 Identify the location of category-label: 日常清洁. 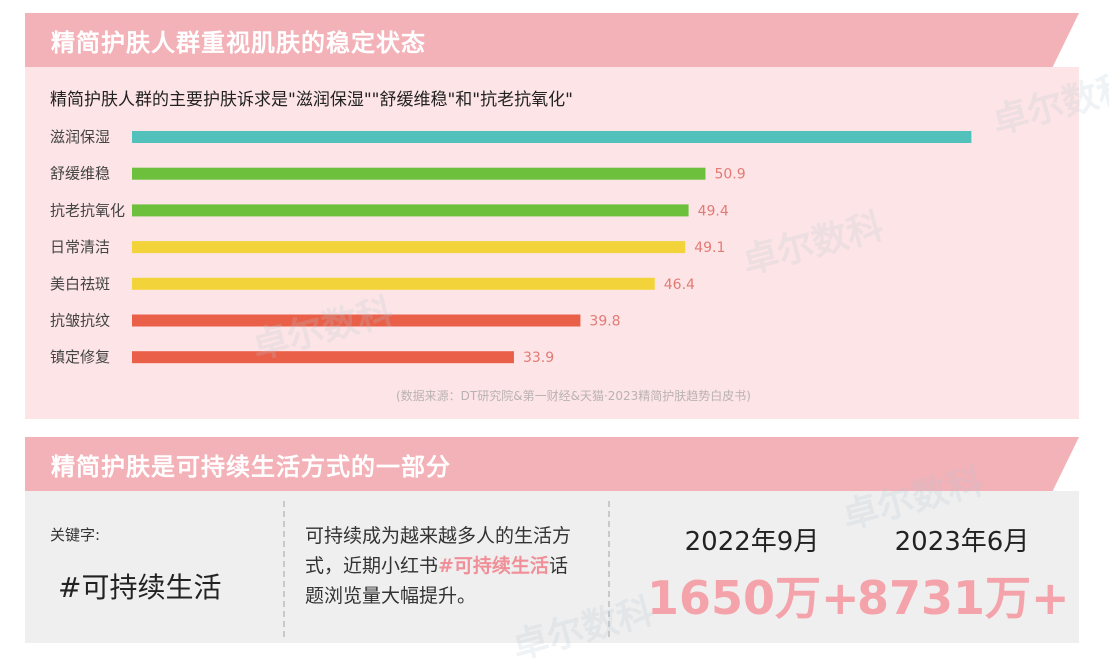
(80, 247).